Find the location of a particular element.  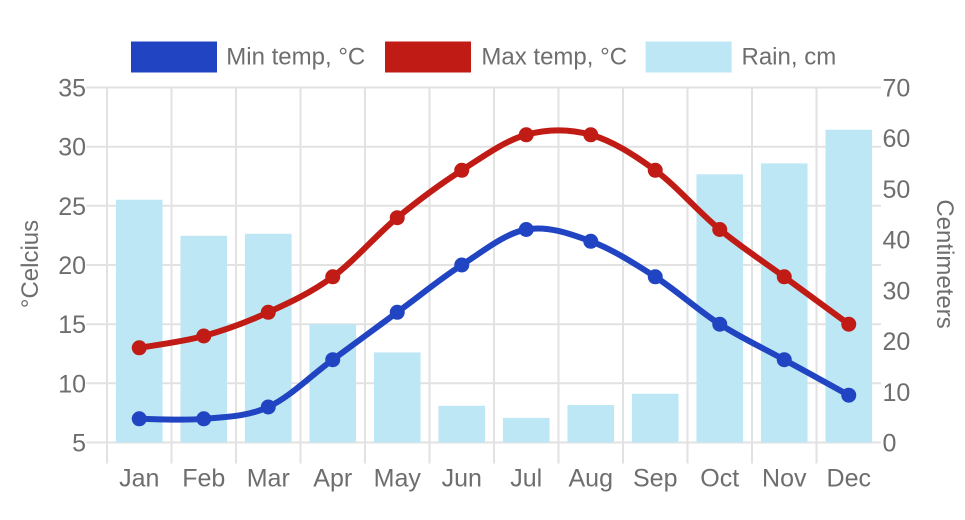

svg-text: 50 is located at coordinates (897, 190).